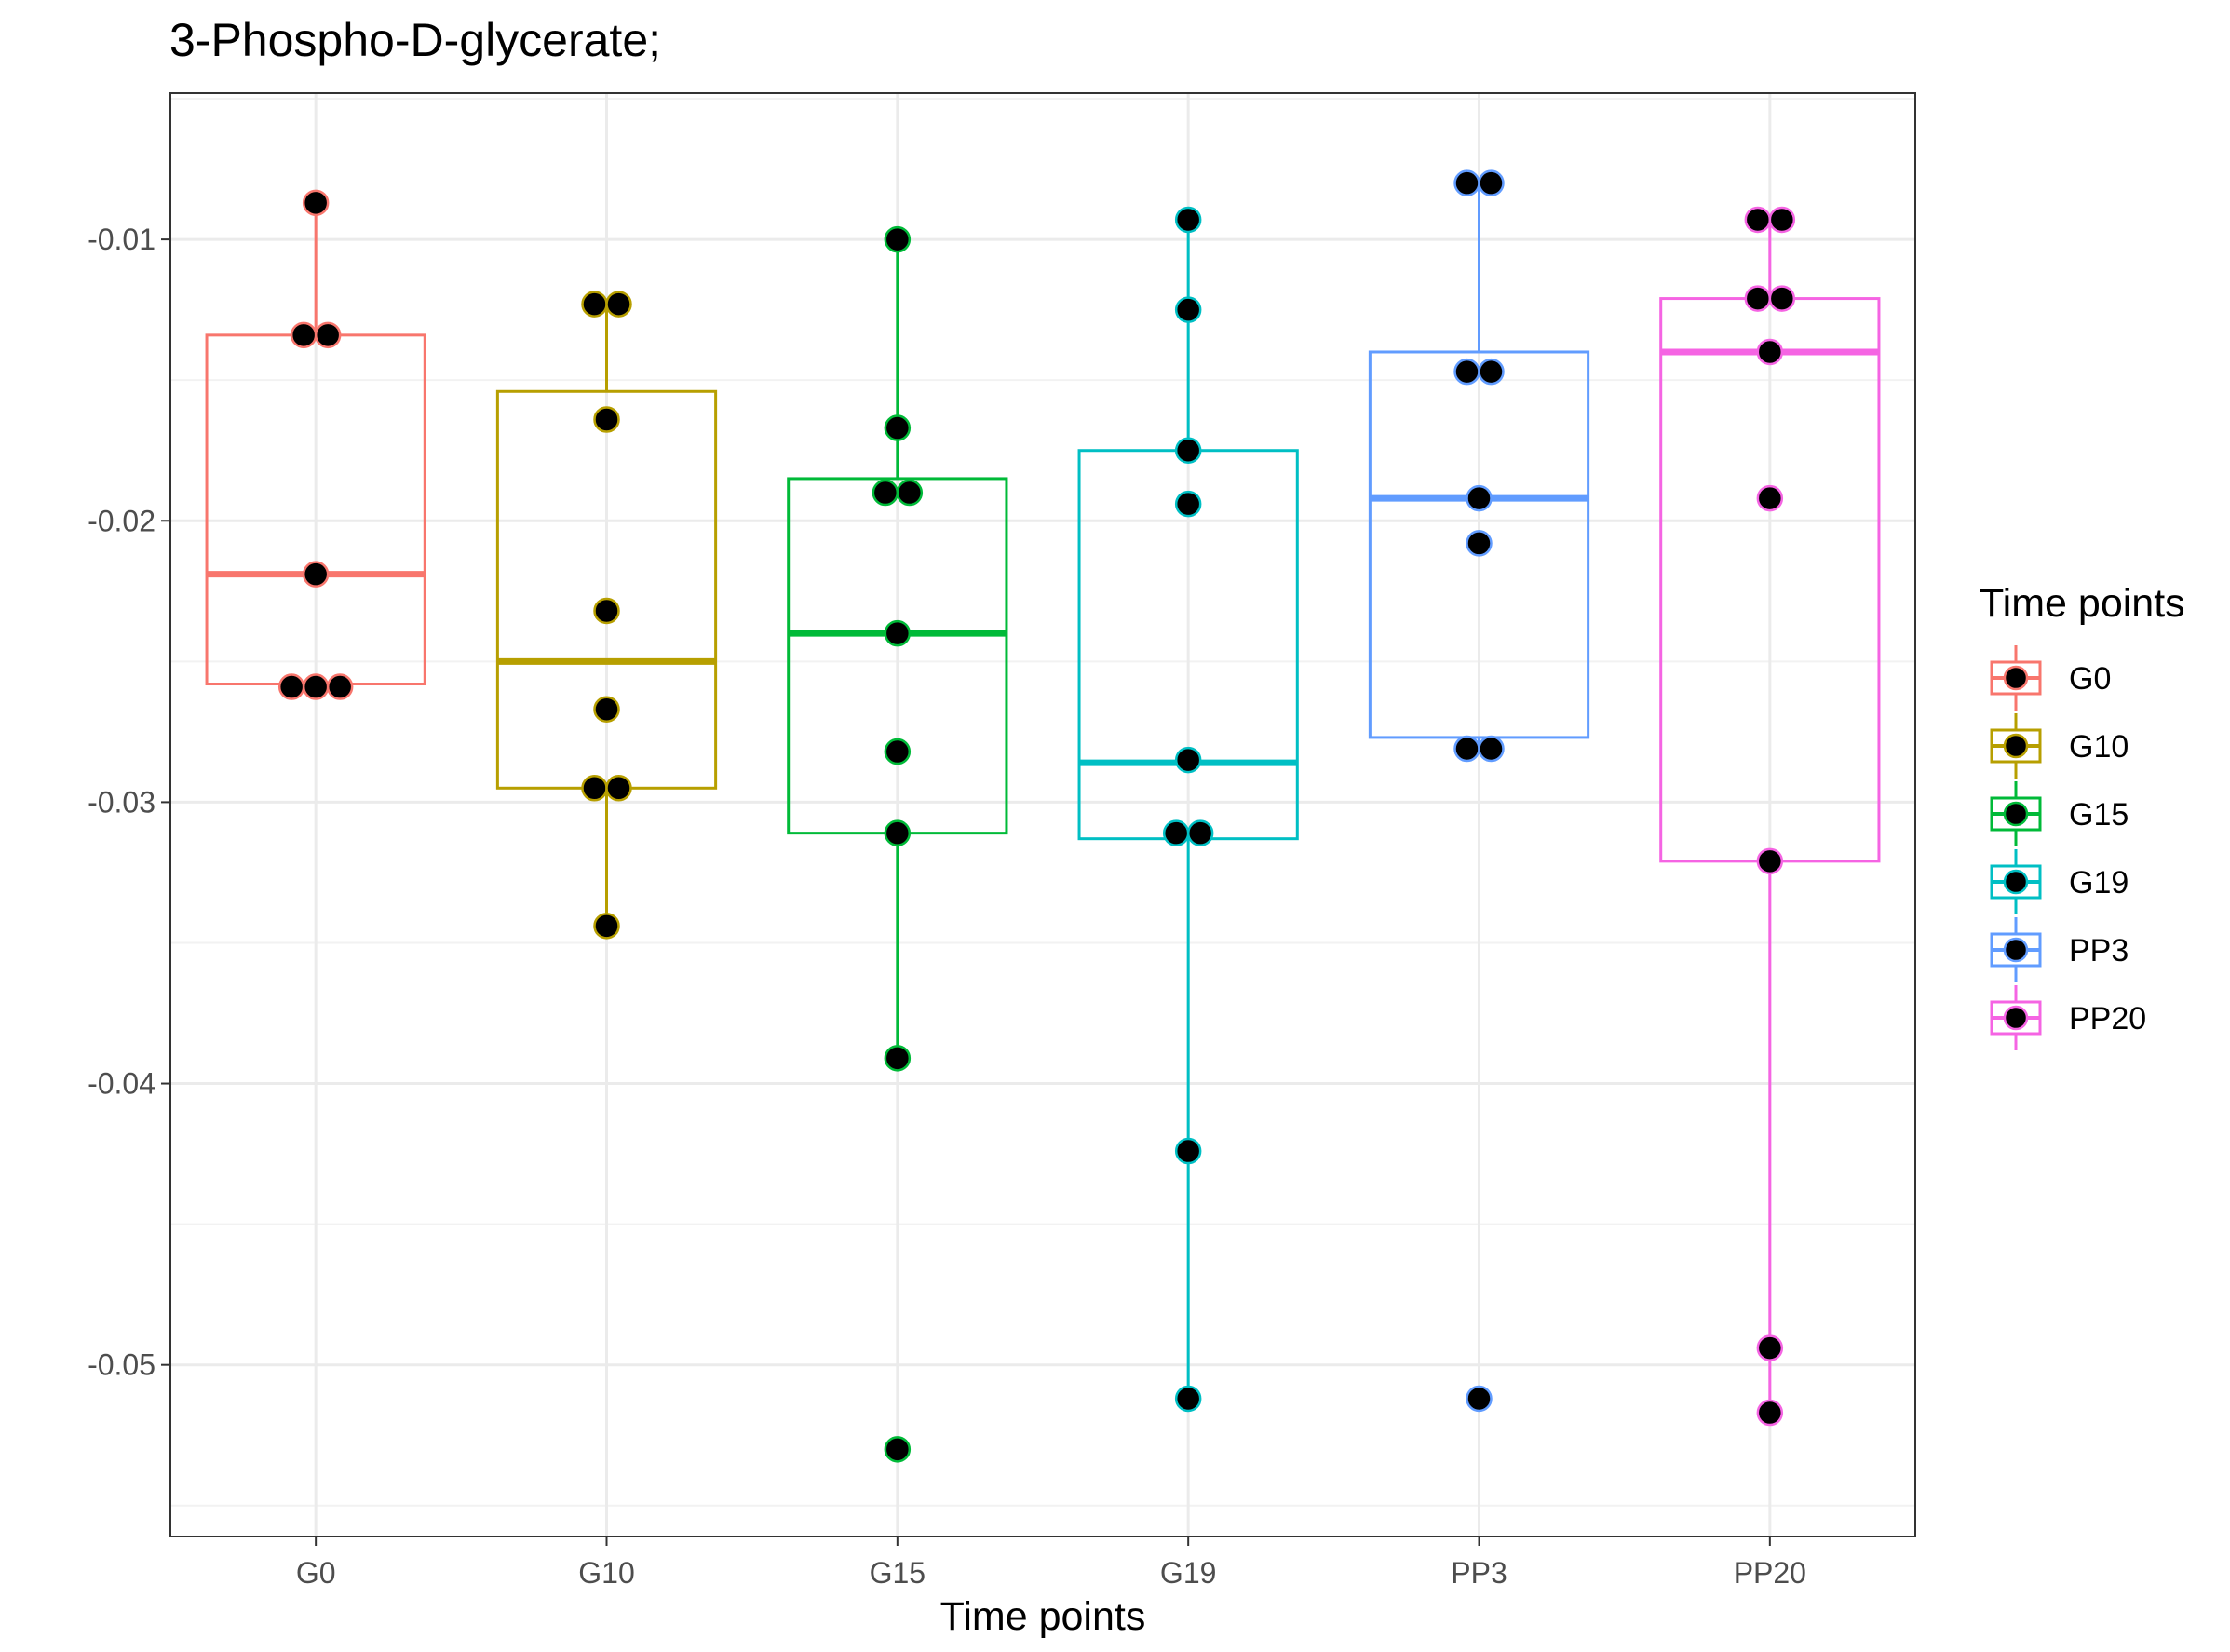  Describe the element at coordinates (316, 1573) in the screenshot. I see `x-tick-label: G0` at that location.